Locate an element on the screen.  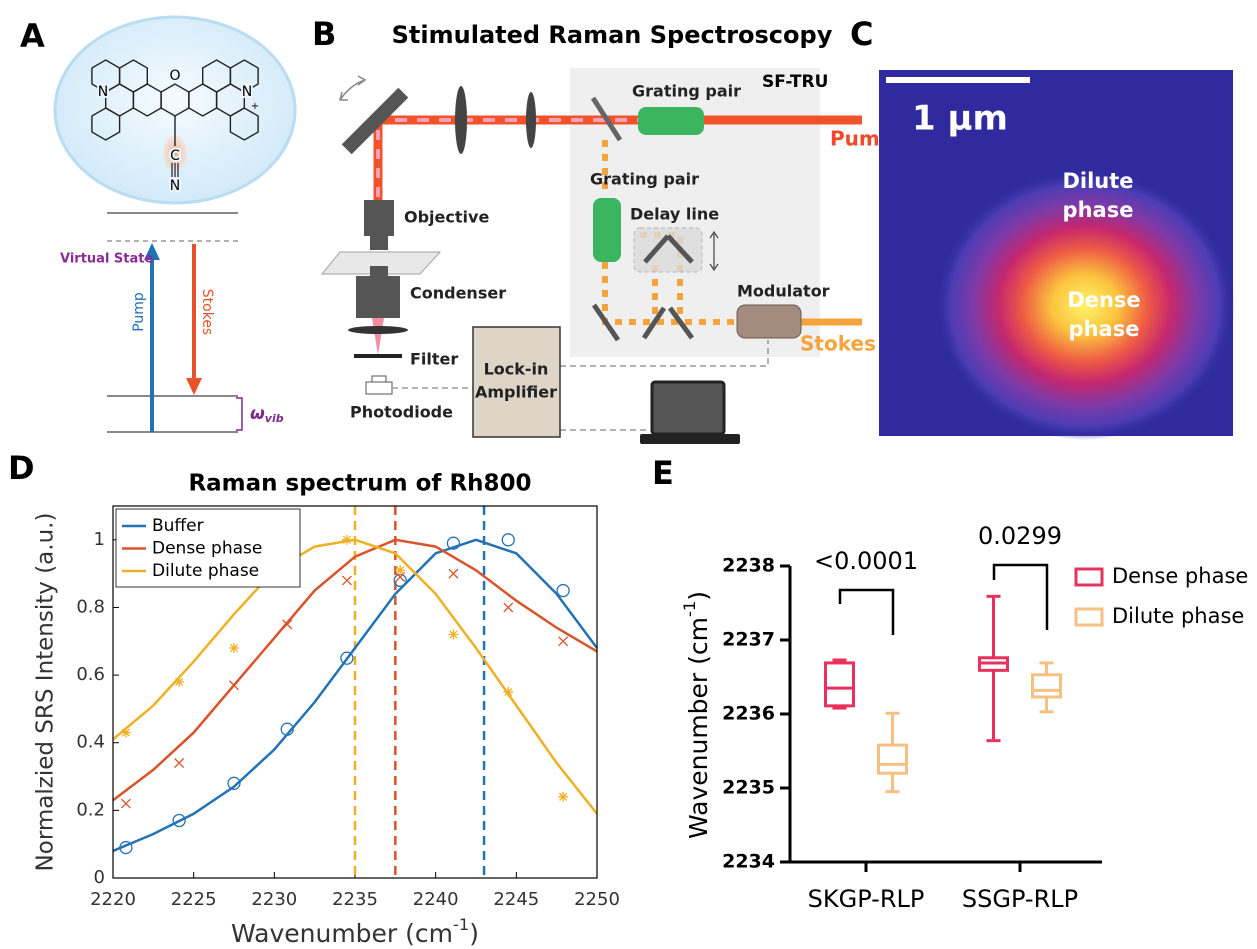
atom: O is located at coordinates (174, 76).